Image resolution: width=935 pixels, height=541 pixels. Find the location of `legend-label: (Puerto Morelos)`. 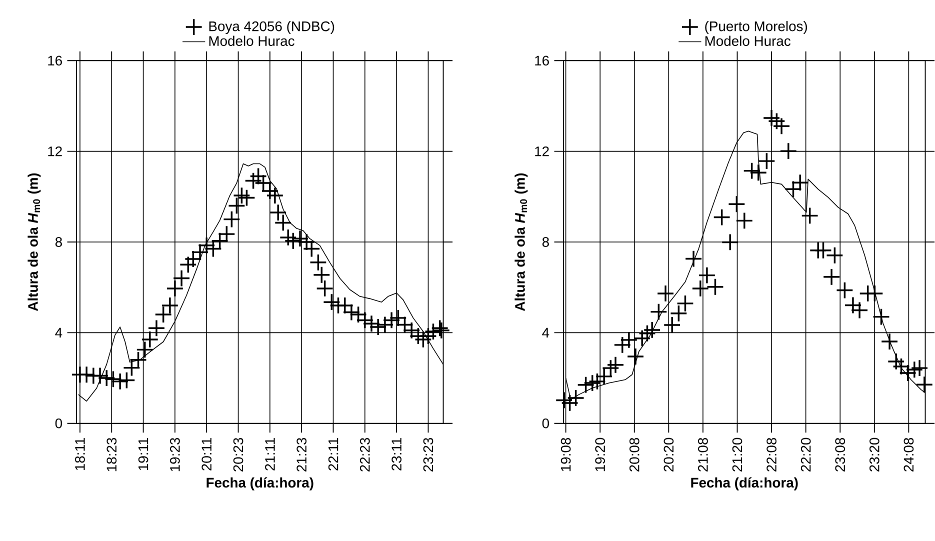

legend-label: (Puerto Morelos) is located at coordinates (756, 27).